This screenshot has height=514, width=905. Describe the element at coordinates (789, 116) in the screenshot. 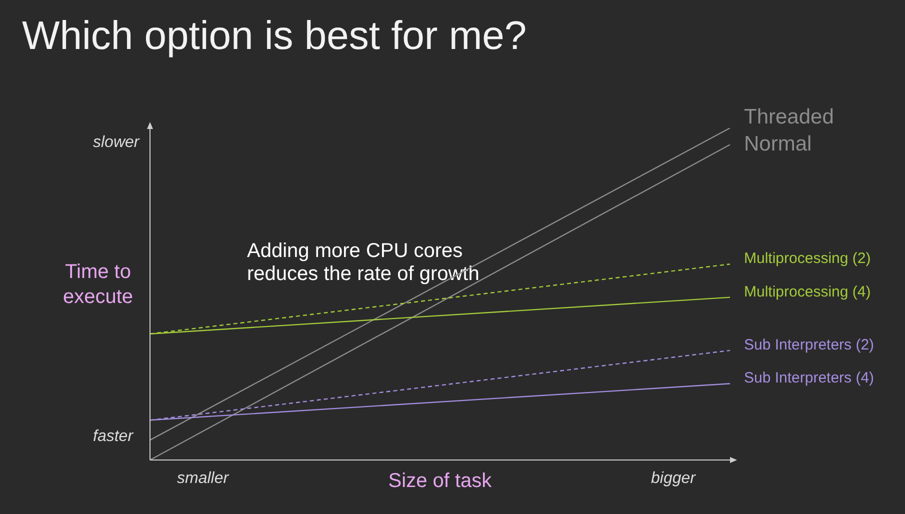

I see `series-label: Threaded` at that location.